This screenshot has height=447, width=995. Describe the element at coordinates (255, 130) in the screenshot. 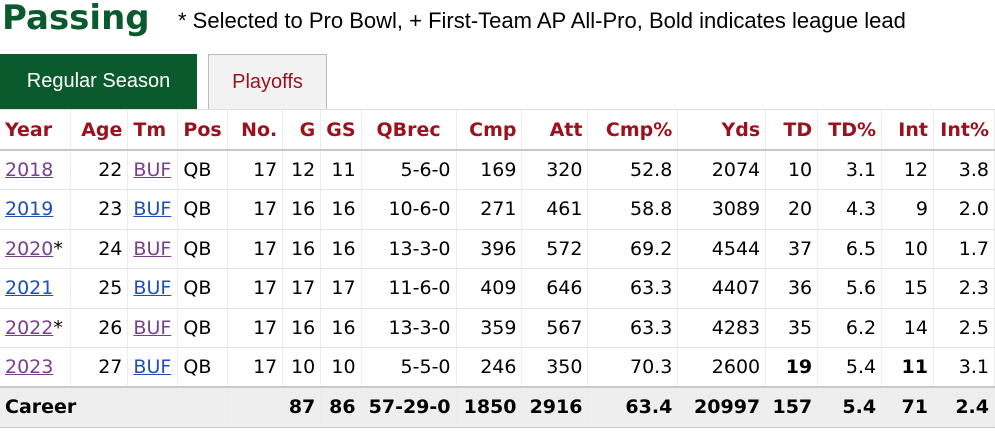

I see `col-header-number: No.` at that location.